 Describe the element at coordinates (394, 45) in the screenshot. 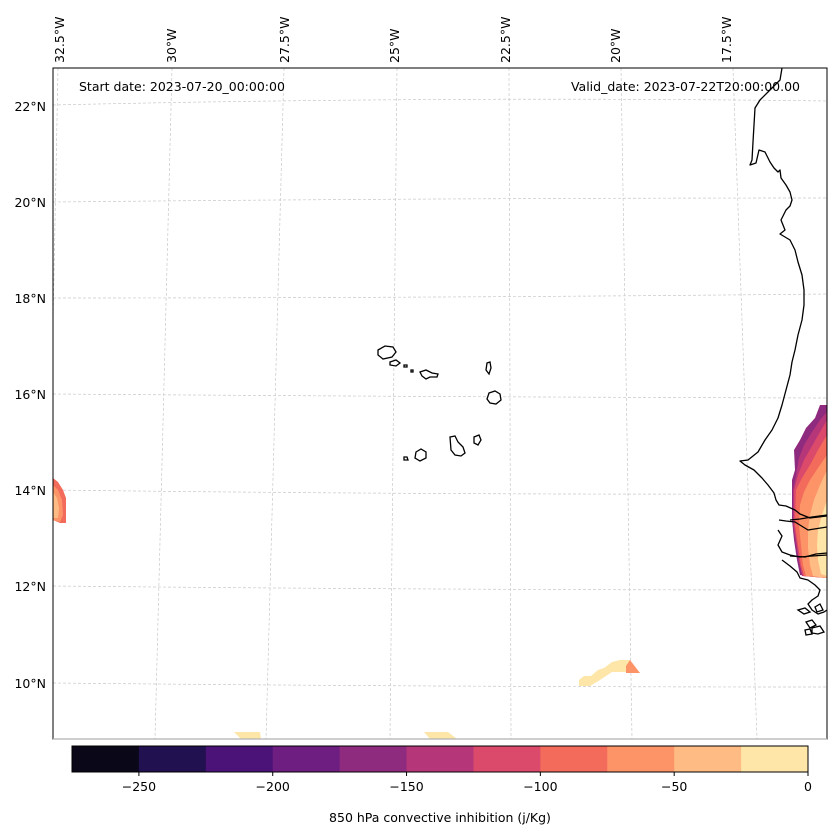

I see `longitude-tick-label: 25°W` at that location.